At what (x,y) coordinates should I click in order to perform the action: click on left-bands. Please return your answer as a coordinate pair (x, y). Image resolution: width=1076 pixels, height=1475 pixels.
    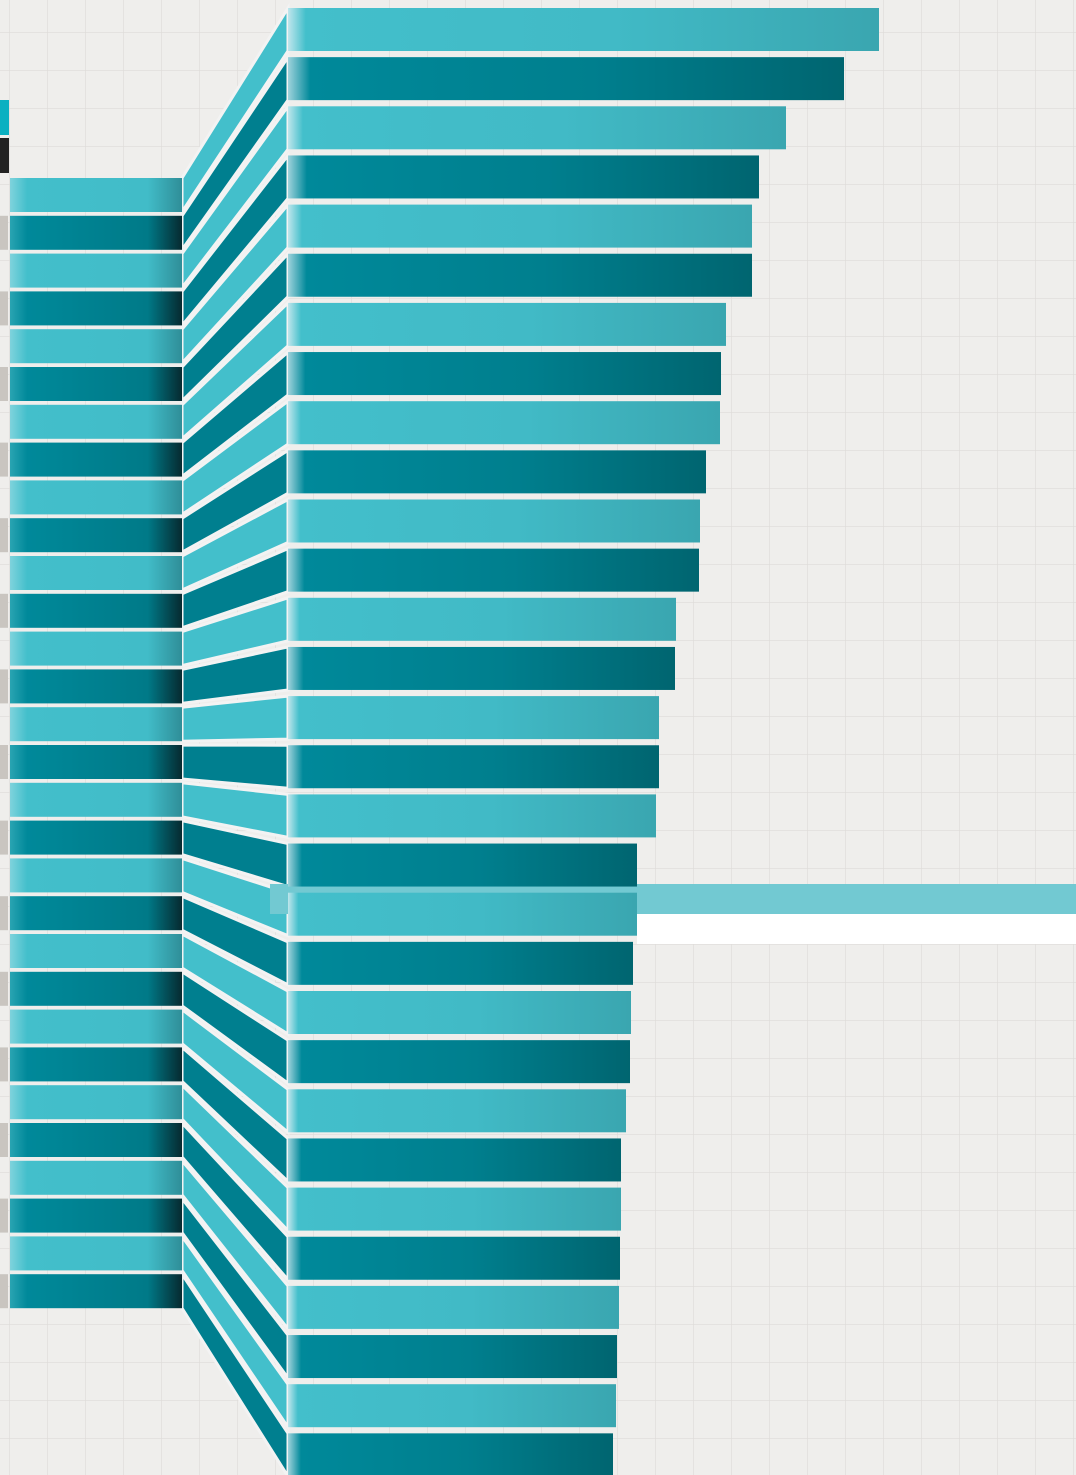
    Looking at the image, I should click on (91, 743).